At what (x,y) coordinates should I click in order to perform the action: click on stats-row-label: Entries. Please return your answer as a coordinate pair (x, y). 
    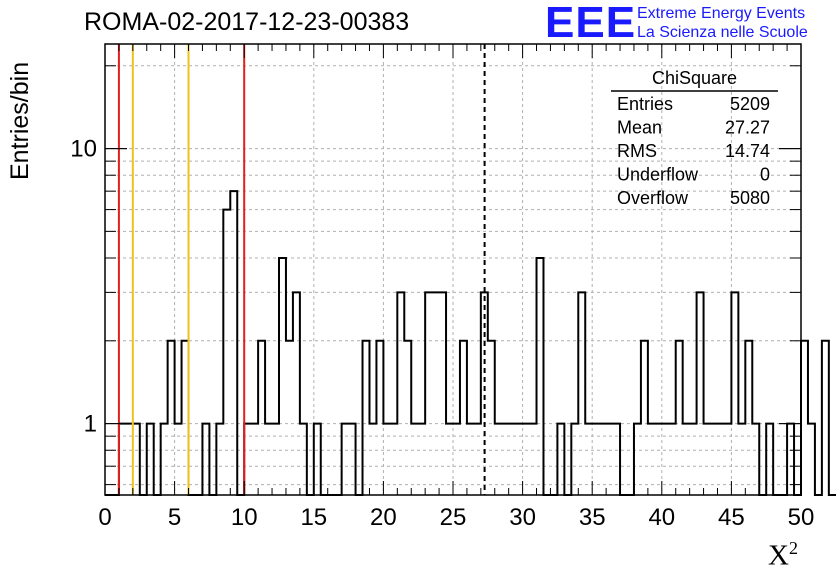
    Looking at the image, I should click on (645, 104).